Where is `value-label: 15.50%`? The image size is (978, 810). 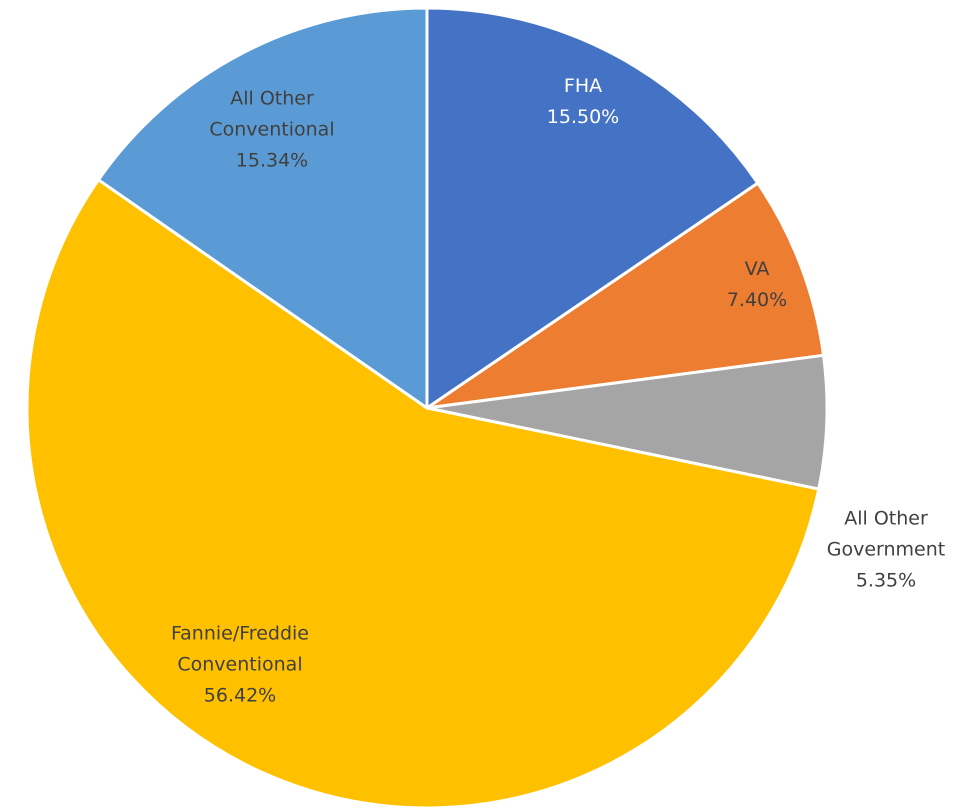
value-label: 15.50% is located at coordinates (583, 117).